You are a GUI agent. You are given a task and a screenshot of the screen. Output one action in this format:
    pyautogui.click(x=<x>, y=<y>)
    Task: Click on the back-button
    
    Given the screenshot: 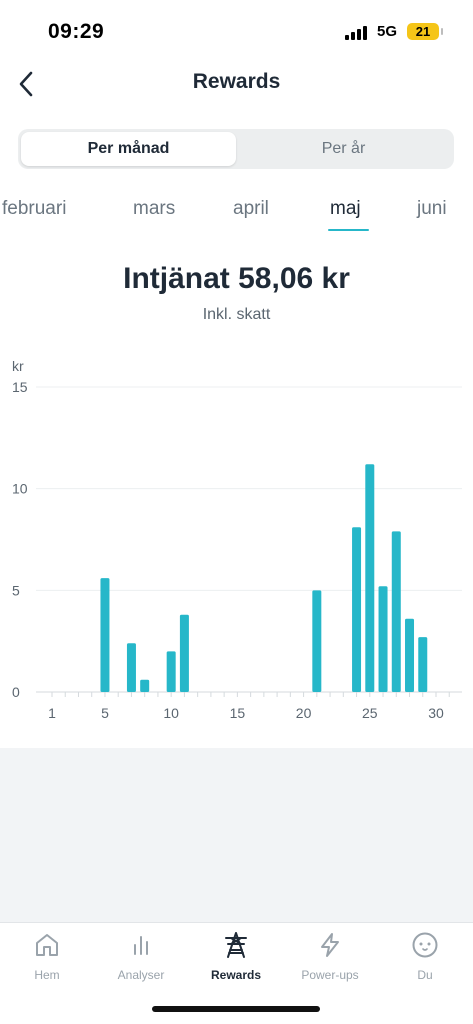 What is the action you would take?
    pyautogui.click(x=26, y=84)
    